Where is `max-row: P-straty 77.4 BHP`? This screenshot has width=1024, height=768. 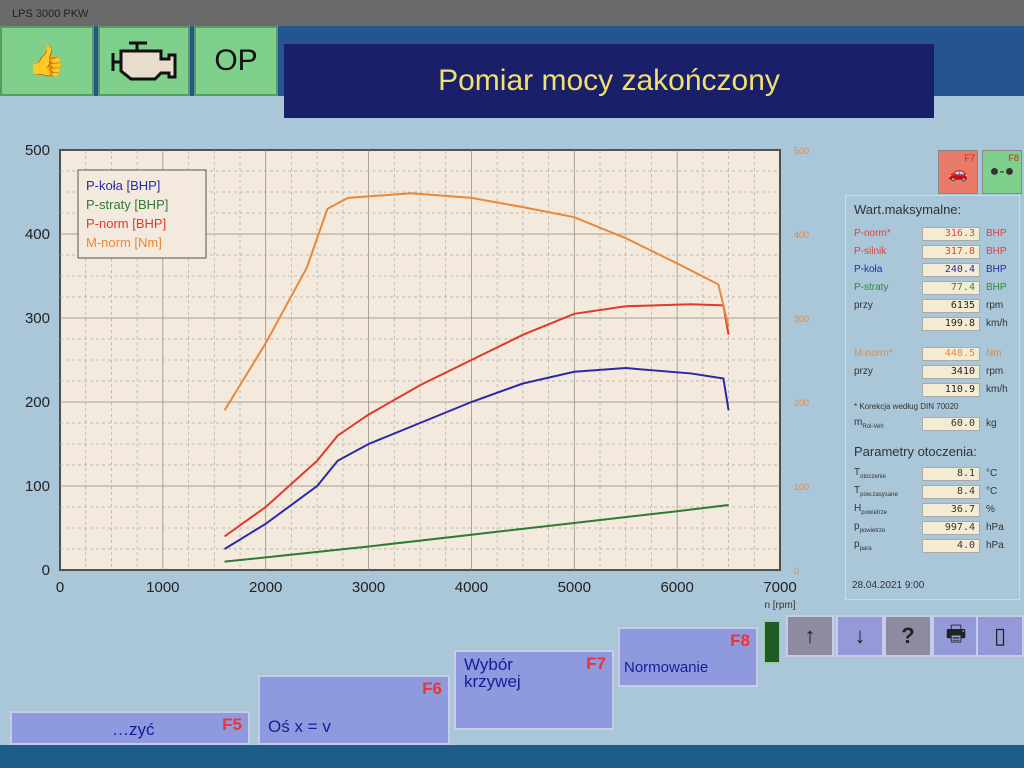
max-row: P-straty 77.4 BHP is located at coordinates (936, 287).